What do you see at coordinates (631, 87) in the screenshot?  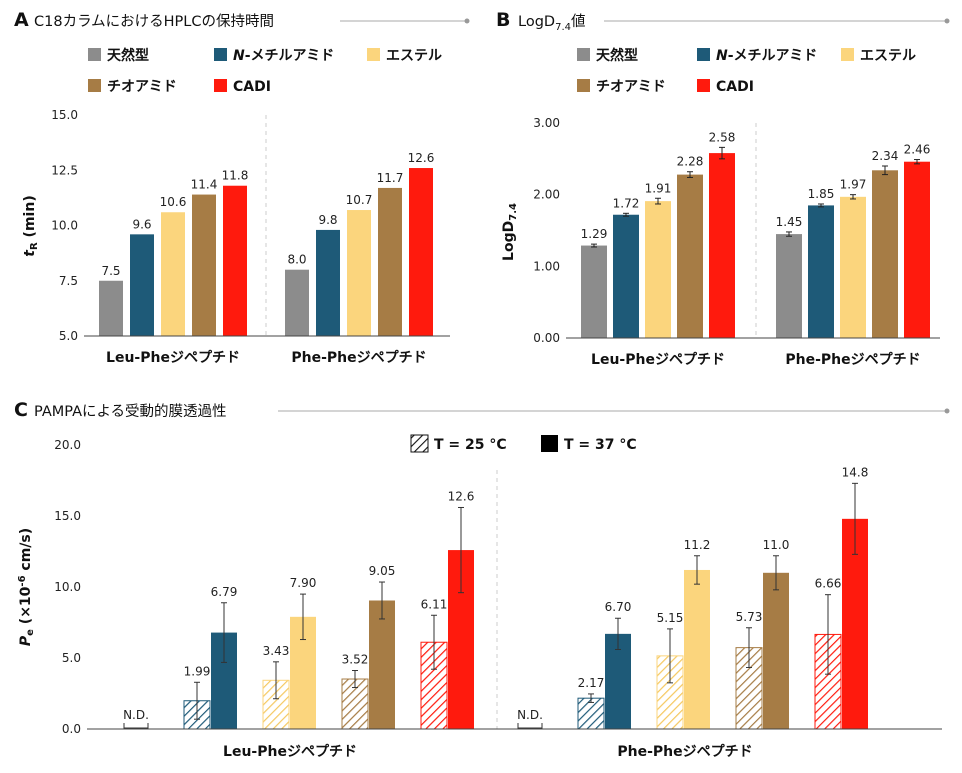 I see `legend-b-thioamide-label: チオアミド` at bounding box center [631, 87].